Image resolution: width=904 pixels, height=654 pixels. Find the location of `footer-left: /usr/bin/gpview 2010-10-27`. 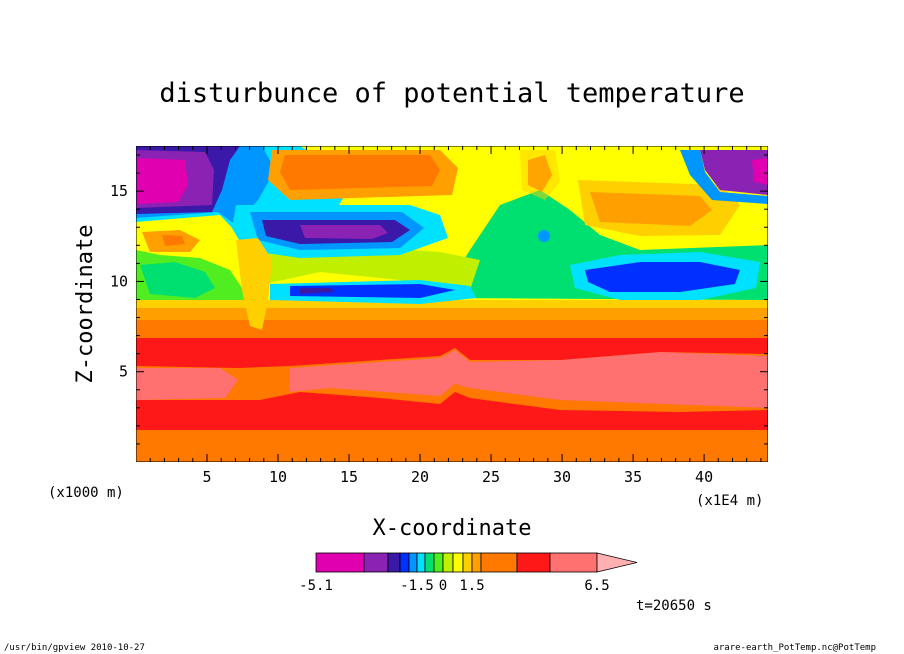

footer-left: /usr/bin/gpview 2010-10-27 is located at coordinates (74, 648).